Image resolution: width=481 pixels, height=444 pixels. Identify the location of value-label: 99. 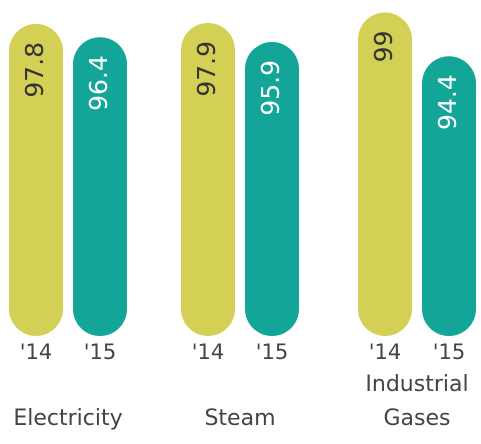
(383, 47).